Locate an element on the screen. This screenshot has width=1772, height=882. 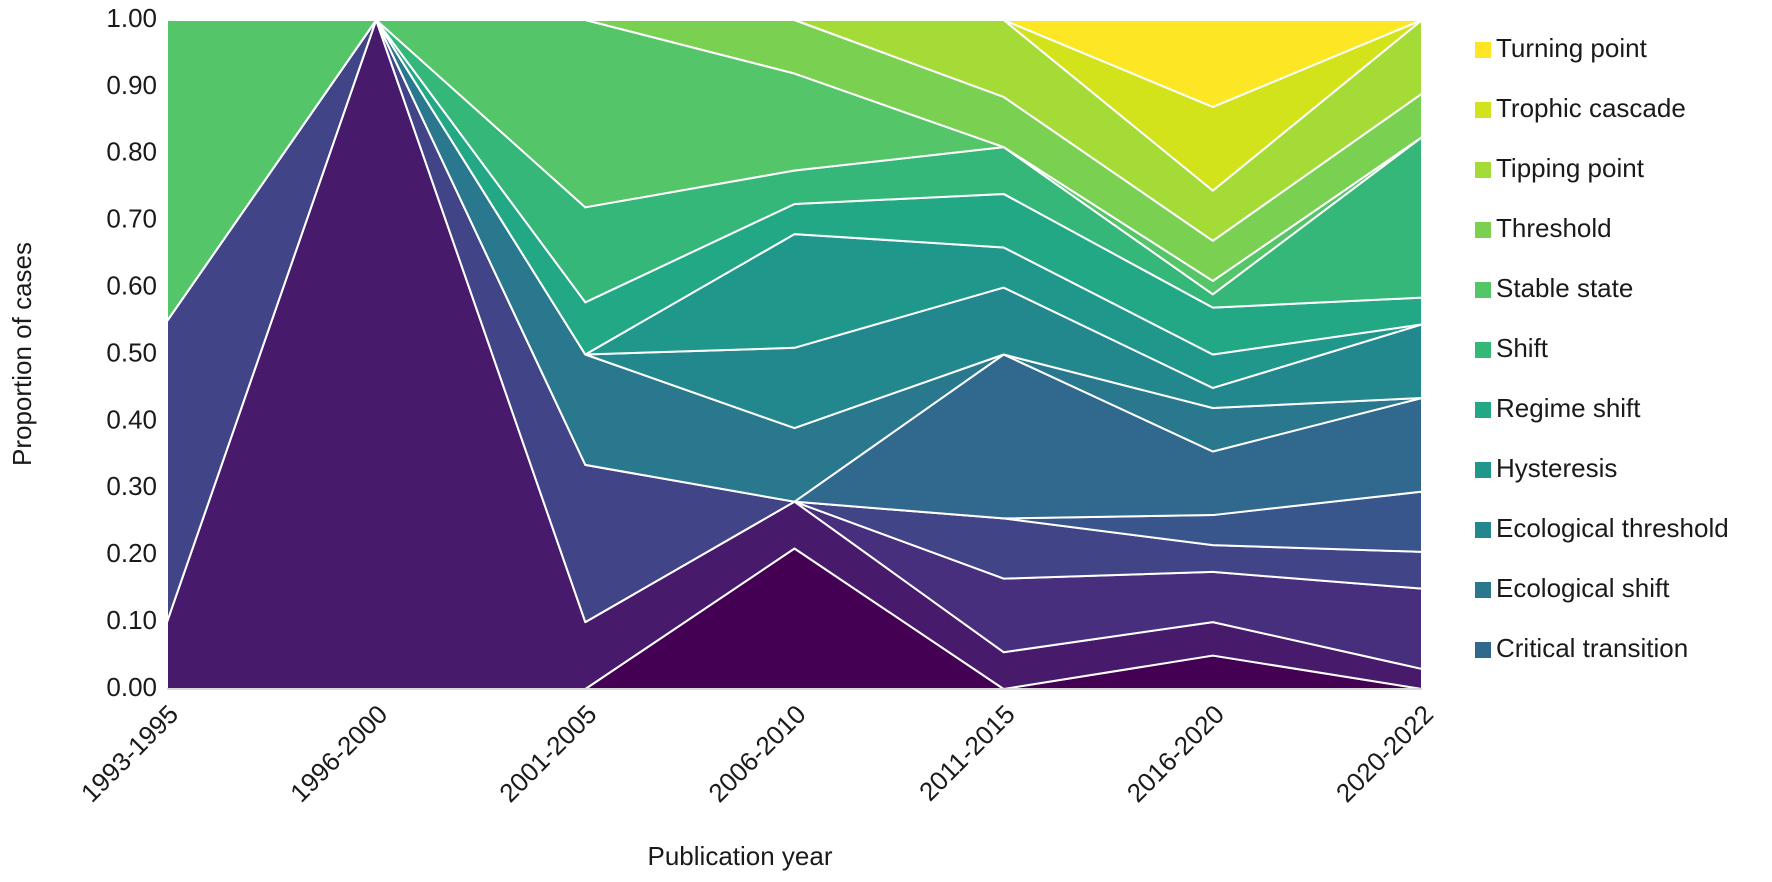
y-tick-label: 0.40 is located at coordinates (131, 419).